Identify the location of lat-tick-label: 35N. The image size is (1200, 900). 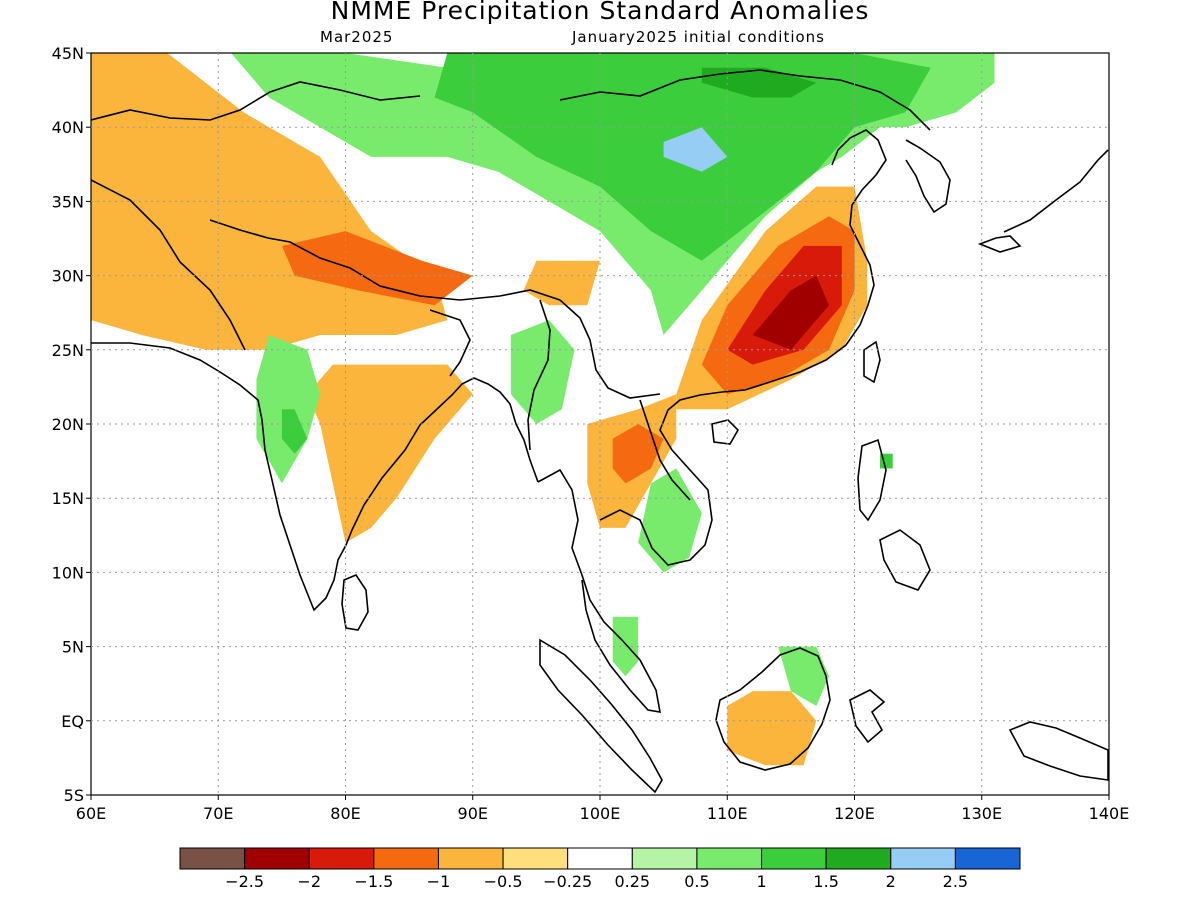
(68, 201).